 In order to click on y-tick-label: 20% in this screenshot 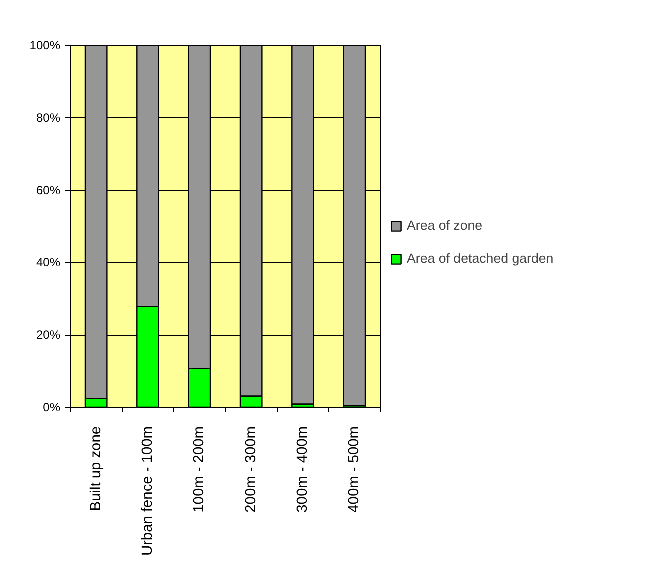, I will do `click(48, 335)`.